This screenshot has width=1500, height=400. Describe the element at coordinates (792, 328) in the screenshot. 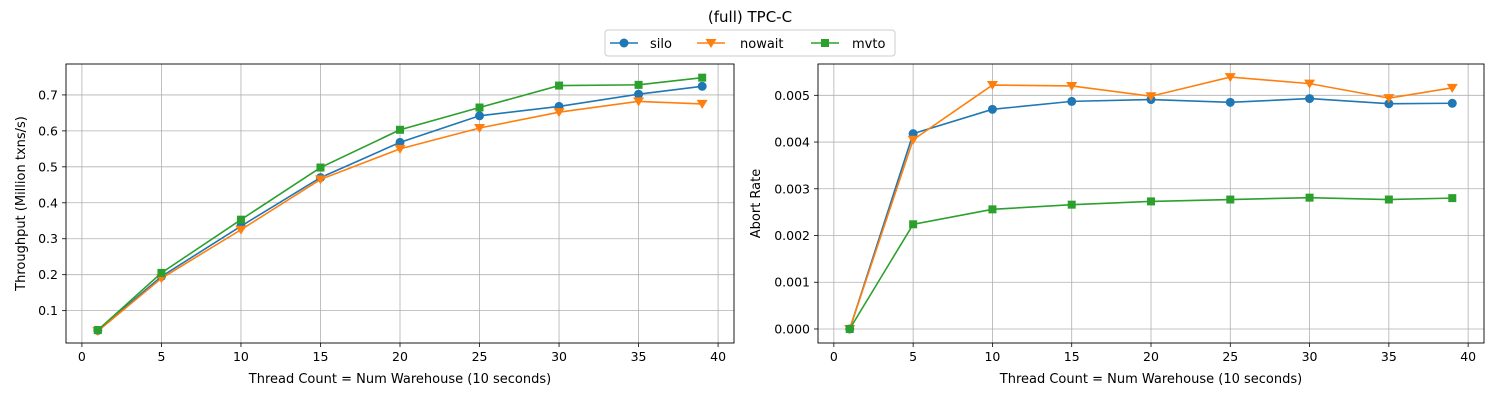

I see `abort-rate-ytick-label-0-000: 0.000` at that location.